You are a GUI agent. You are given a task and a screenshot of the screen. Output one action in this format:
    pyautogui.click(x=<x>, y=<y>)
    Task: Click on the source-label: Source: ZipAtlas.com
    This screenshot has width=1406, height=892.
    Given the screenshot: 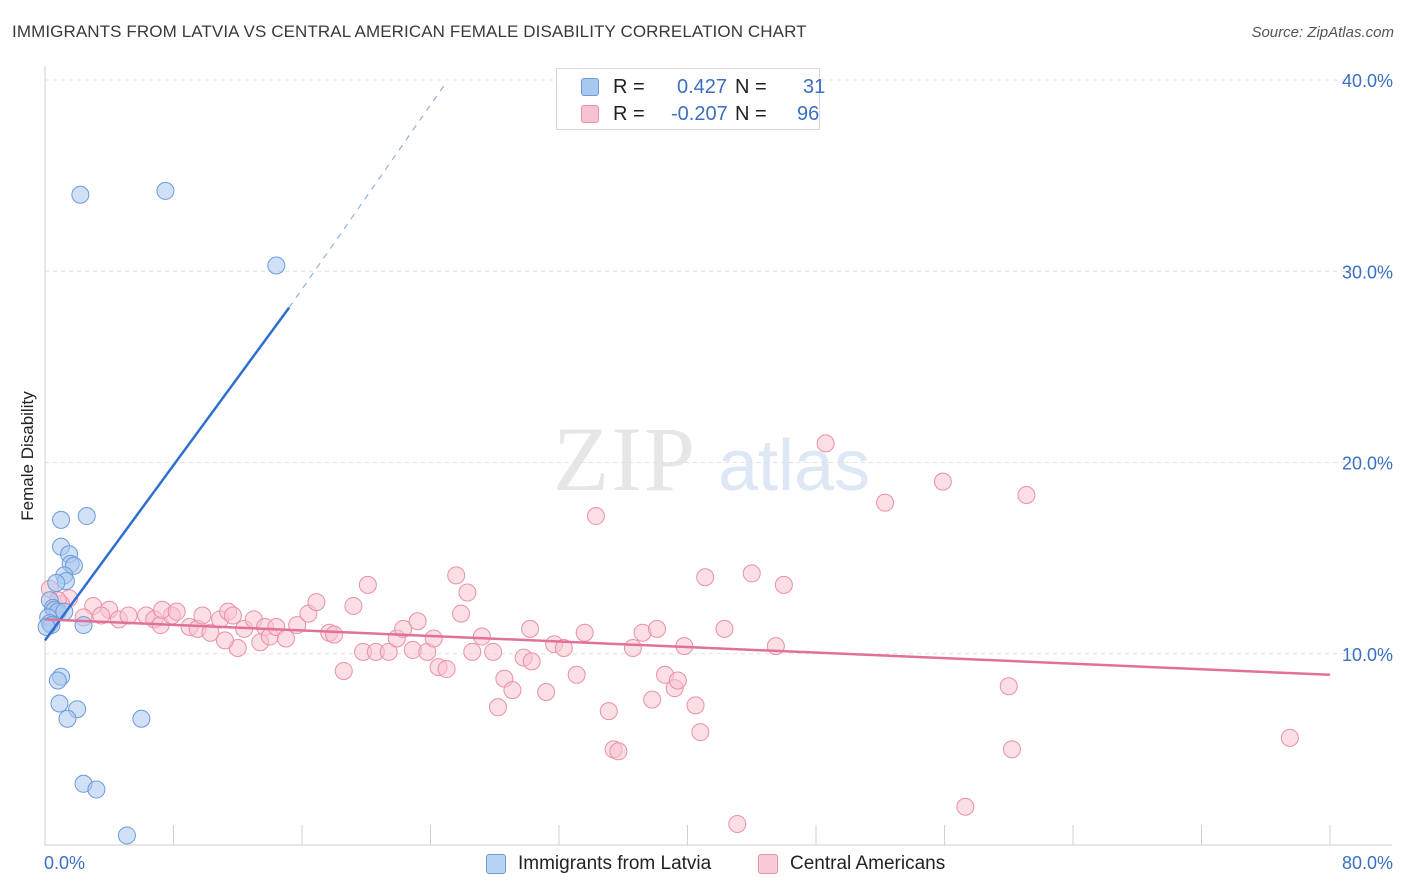 What is the action you would take?
    pyautogui.click(x=1322, y=32)
    